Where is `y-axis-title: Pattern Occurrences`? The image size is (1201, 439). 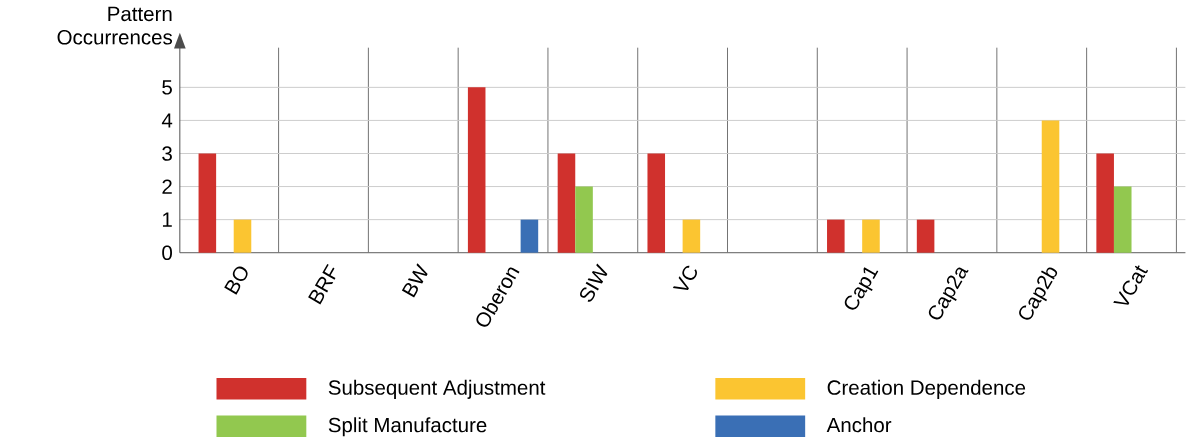
y-axis-title: Pattern Occurrences is located at coordinates (115, 25).